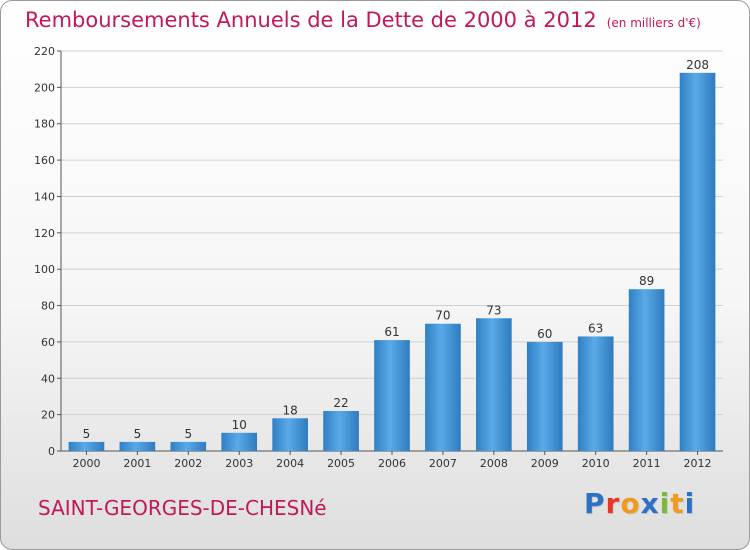 The width and height of the screenshot is (750, 550). I want to click on commune-name: SAINT-GEORGES-DE-CHESNé, so click(182, 508).